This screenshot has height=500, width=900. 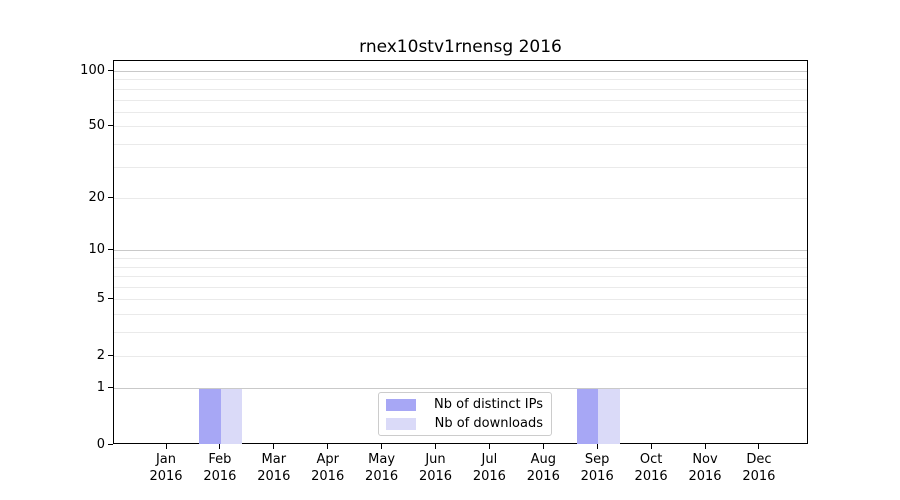 I want to click on bar-distinct-ips-sep, so click(x=587, y=416).